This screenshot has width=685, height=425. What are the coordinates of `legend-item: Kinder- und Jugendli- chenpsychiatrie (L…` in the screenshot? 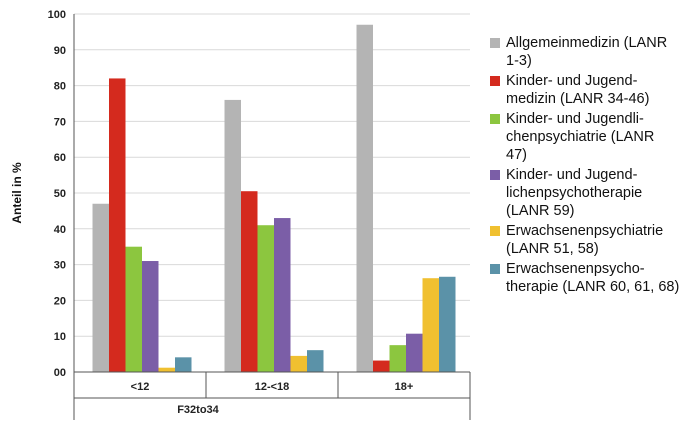 It's located at (587, 137).